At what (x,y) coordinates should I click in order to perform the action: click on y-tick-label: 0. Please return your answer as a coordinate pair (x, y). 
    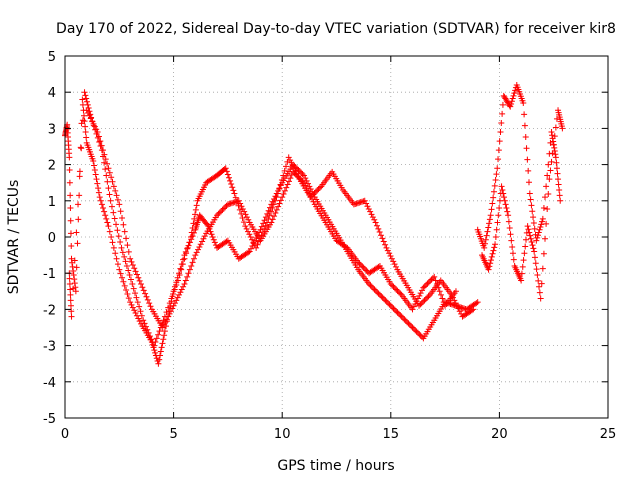
    Looking at the image, I should click on (52, 238).